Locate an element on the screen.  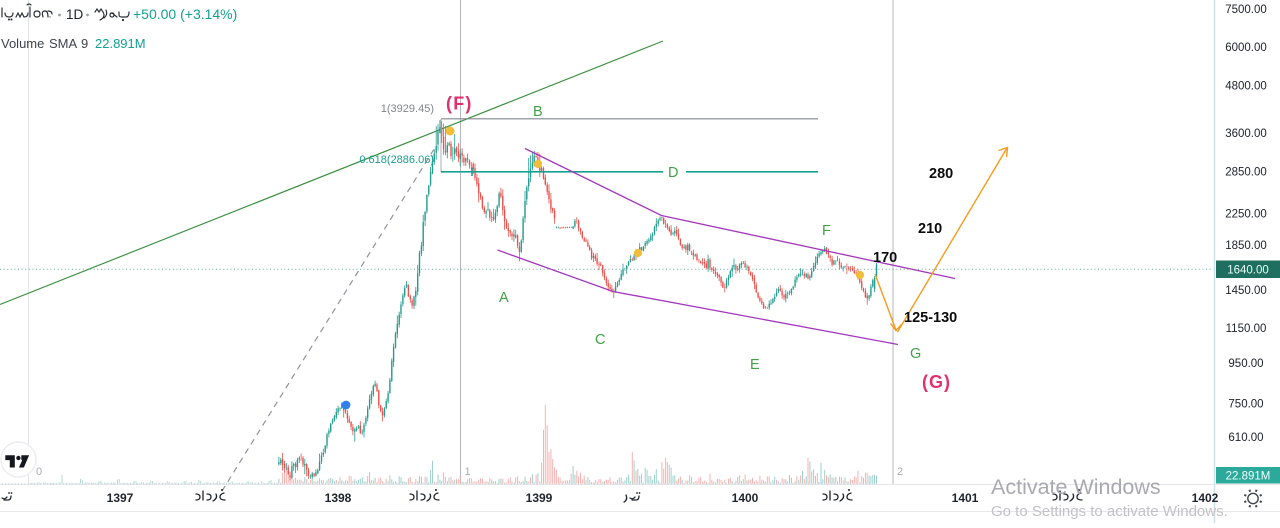
svg-text:Go to Settings to activate Win: Go to Settings to activate Windows. is located at coordinates (1109, 511).